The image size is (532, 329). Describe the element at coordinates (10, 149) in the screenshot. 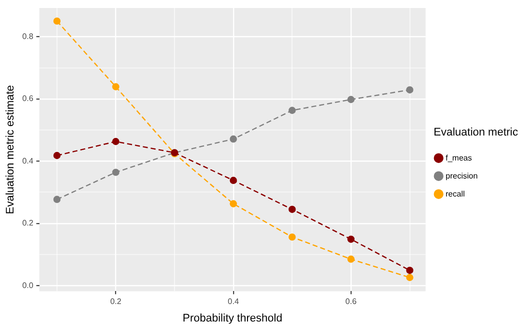

I see `y-axis-title: Evaluation metric estimate` at that location.